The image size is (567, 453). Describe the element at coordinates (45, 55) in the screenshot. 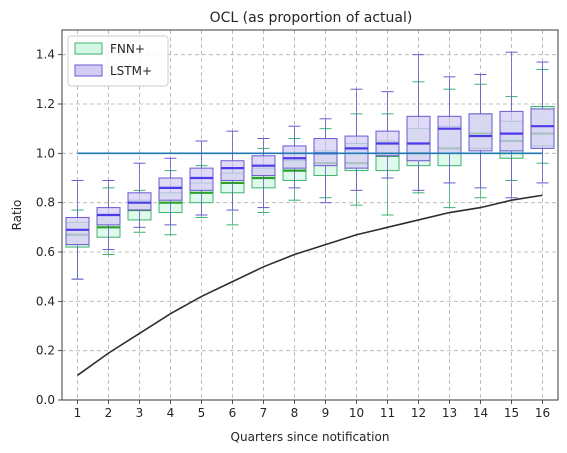

I see `y-tick-label: 1.4` at that location.